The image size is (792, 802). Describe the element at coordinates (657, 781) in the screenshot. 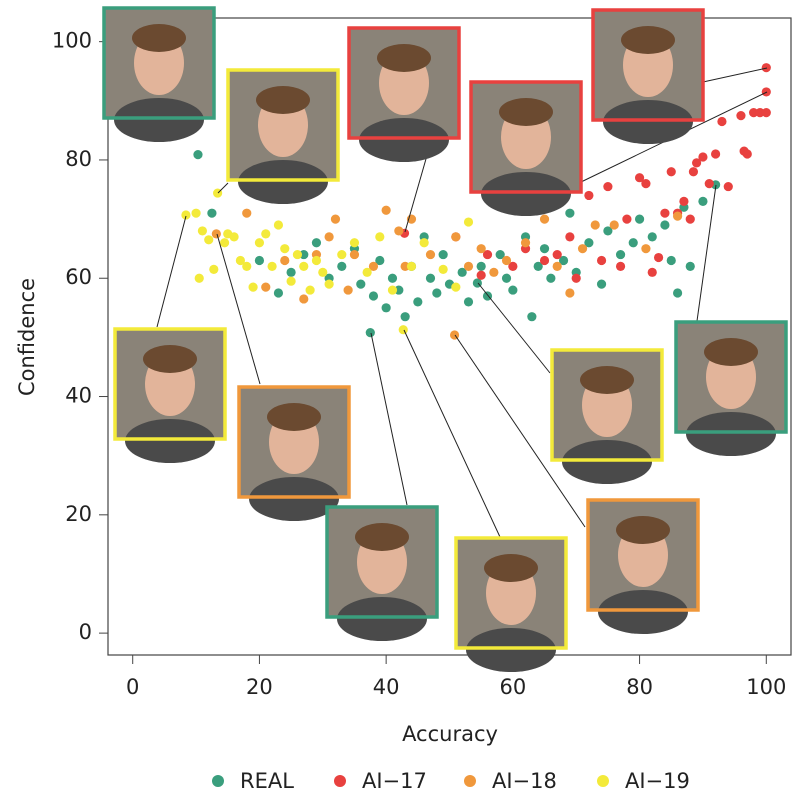

I see `legend-label: AI−19` at that location.